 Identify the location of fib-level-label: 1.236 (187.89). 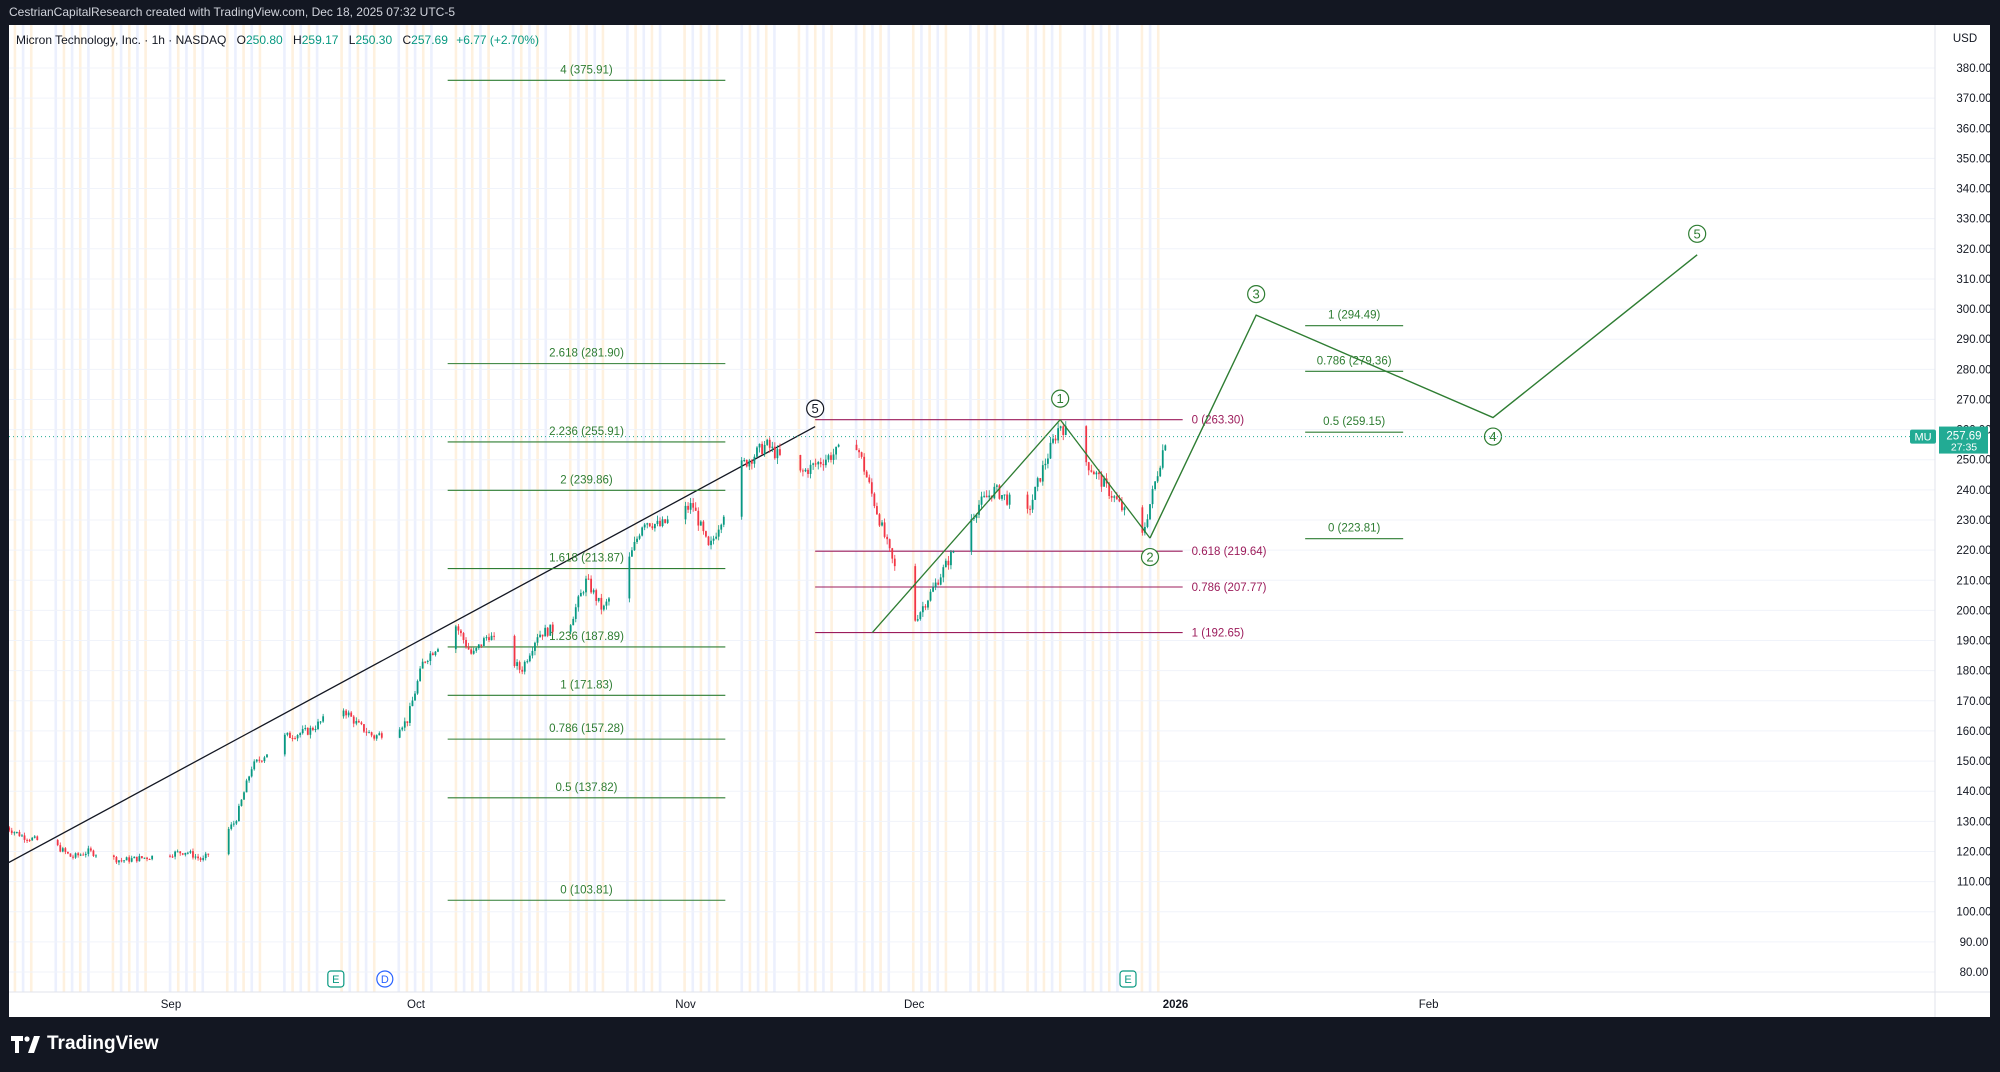
(586, 637).